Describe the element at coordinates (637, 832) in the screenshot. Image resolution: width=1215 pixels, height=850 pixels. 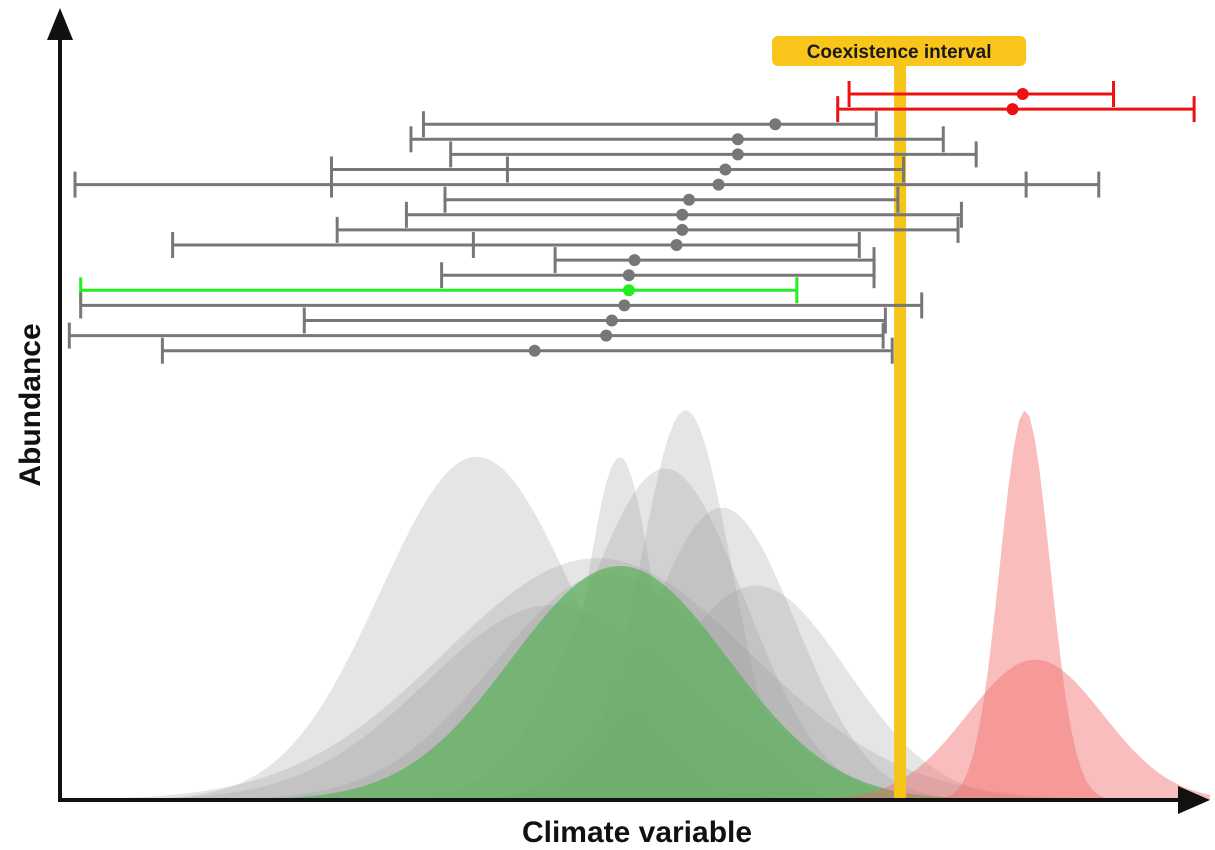
I see `x-axis-label: Climate variable` at that location.